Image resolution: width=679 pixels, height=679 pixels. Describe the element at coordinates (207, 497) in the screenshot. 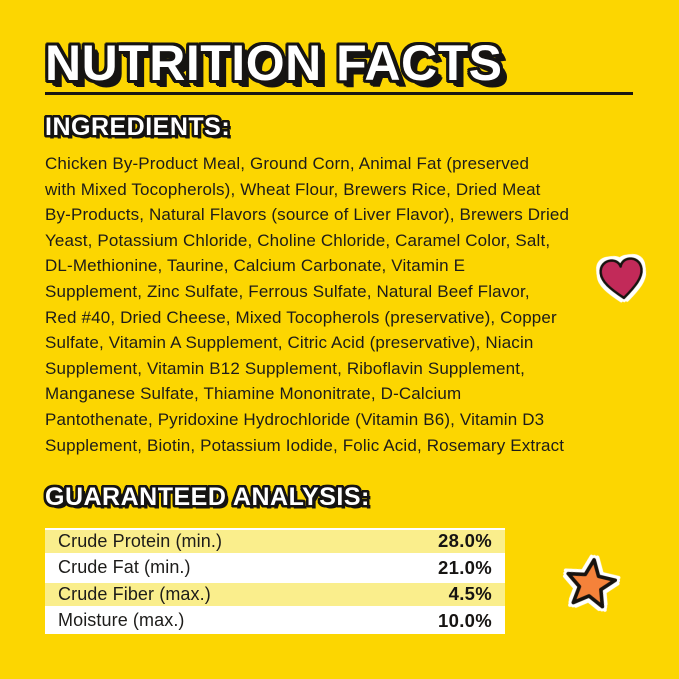

I see `guaranteed-analysis-heading: GUARANTEED ANALYSIS:` at that location.